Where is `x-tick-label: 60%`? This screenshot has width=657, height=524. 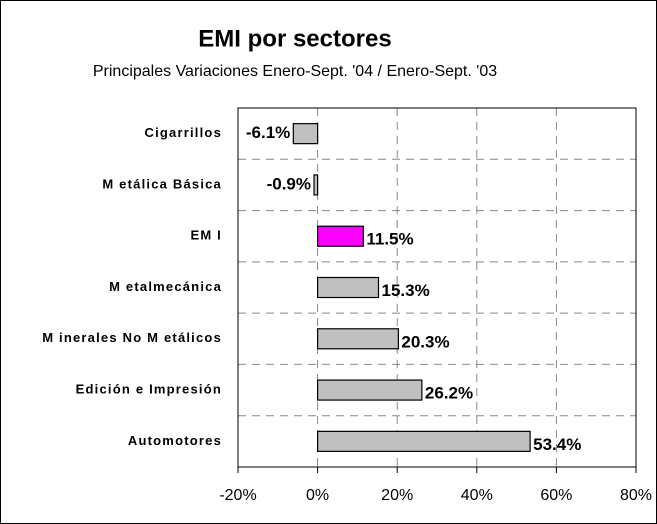
x-tick-label: 60% is located at coordinates (556, 495).